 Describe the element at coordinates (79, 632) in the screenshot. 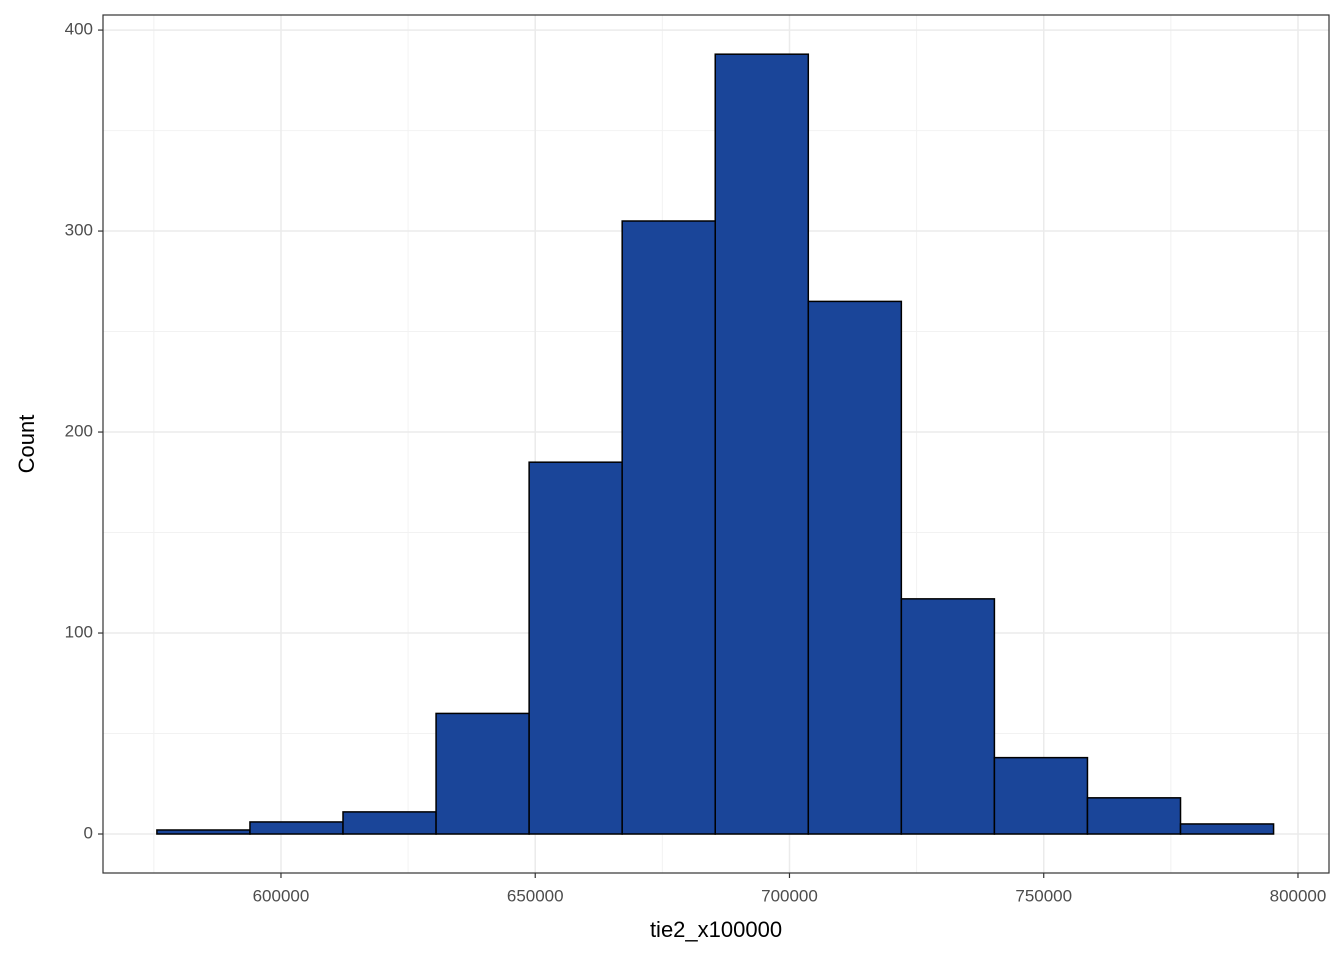

I see `y-tick-label: 100` at that location.